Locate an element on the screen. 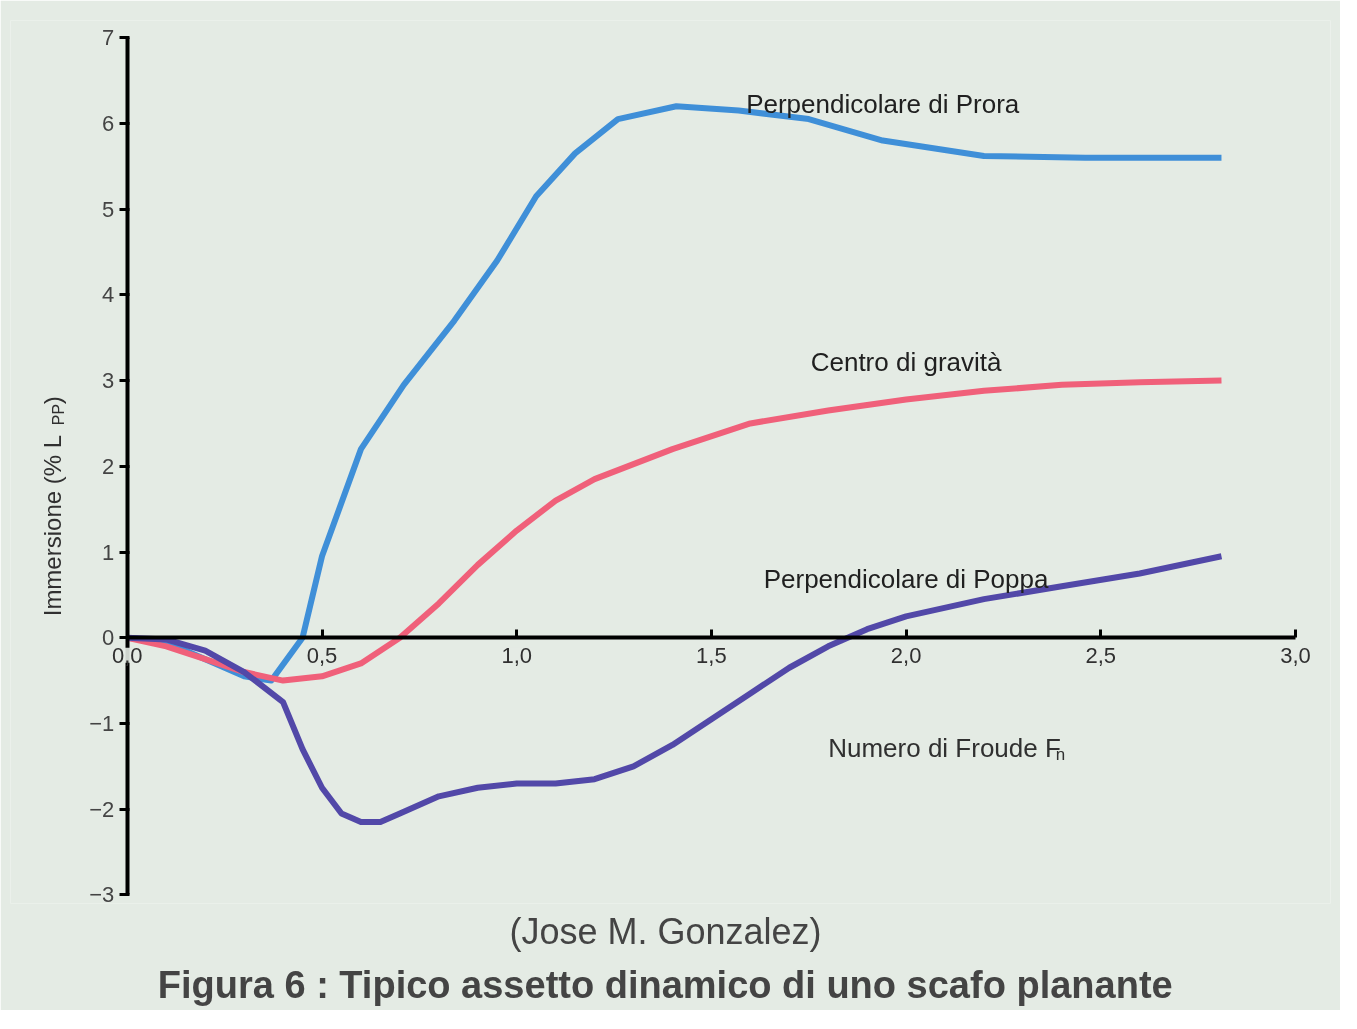 This screenshot has width=1357, height=1029. y-tick-label: 6 is located at coordinates (108, 123).